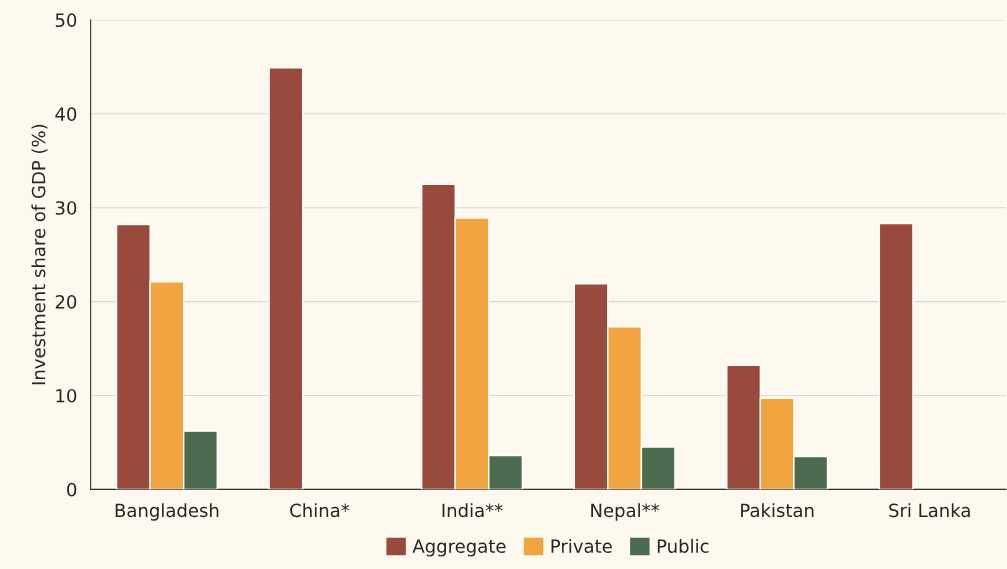 This screenshot has height=569, width=1007. What do you see at coordinates (459, 548) in the screenshot?
I see `legend-label: Aggregate` at bounding box center [459, 548].